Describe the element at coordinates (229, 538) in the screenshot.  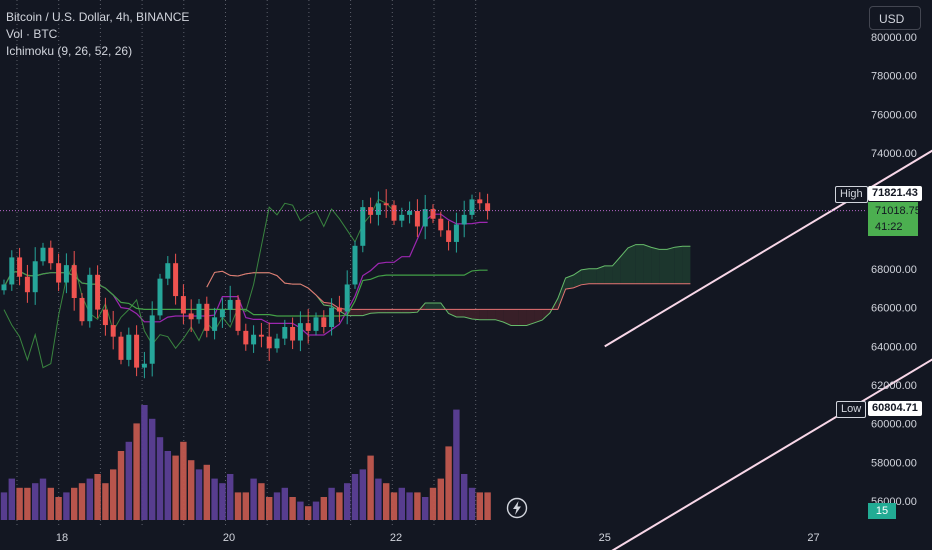
I see `time-tick-label: 20` at that location.